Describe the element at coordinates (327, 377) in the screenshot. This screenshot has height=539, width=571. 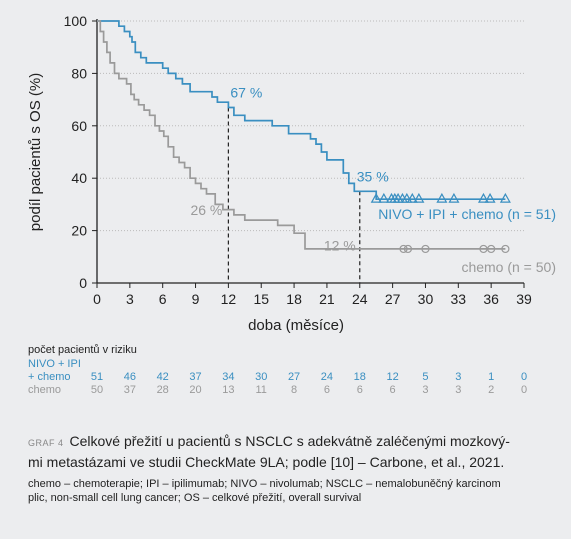
I see `risk-cell: 24` at that location.